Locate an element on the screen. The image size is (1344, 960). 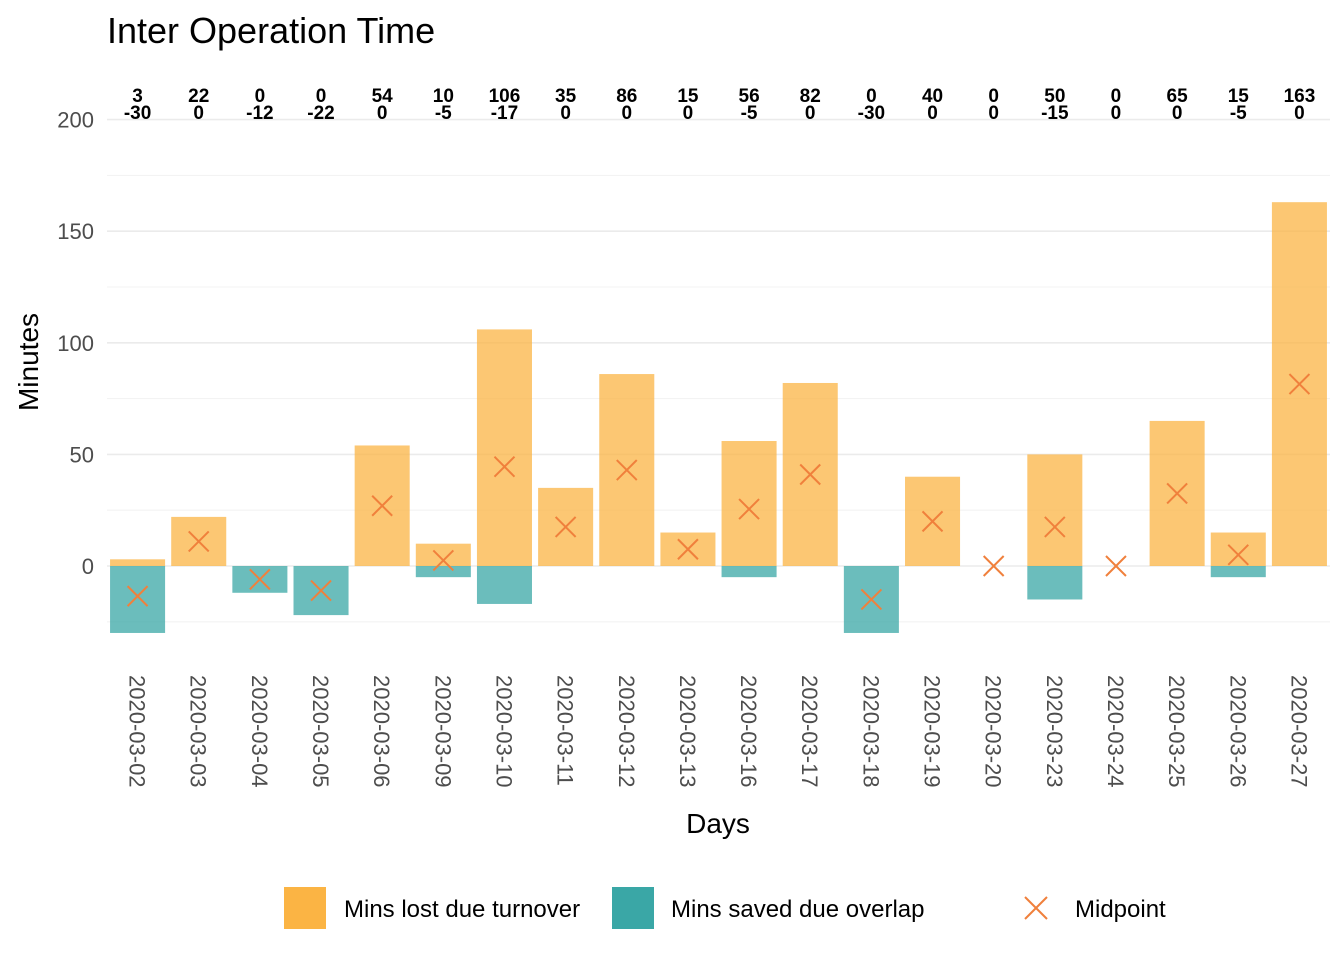
top-label-saved: -17 is located at coordinates (504, 113).